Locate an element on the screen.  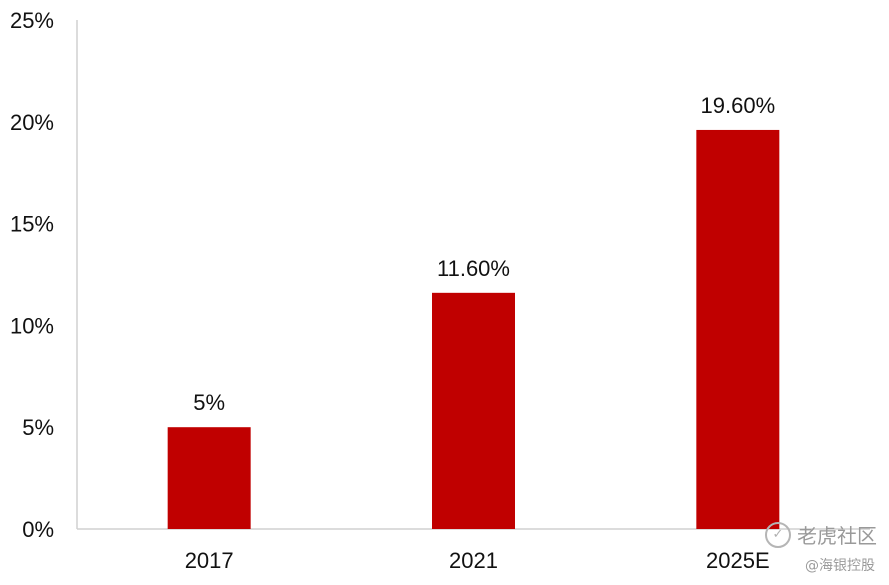
watermark-main: ✓ 老虎社区 is located at coordinates (821, 534).